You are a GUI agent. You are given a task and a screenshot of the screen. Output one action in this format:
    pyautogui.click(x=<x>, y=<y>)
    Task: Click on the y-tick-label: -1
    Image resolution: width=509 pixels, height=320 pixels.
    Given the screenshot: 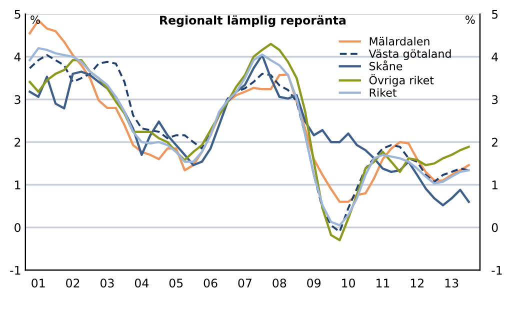 What is the action you would take?
    pyautogui.click(x=15, y=270)
    